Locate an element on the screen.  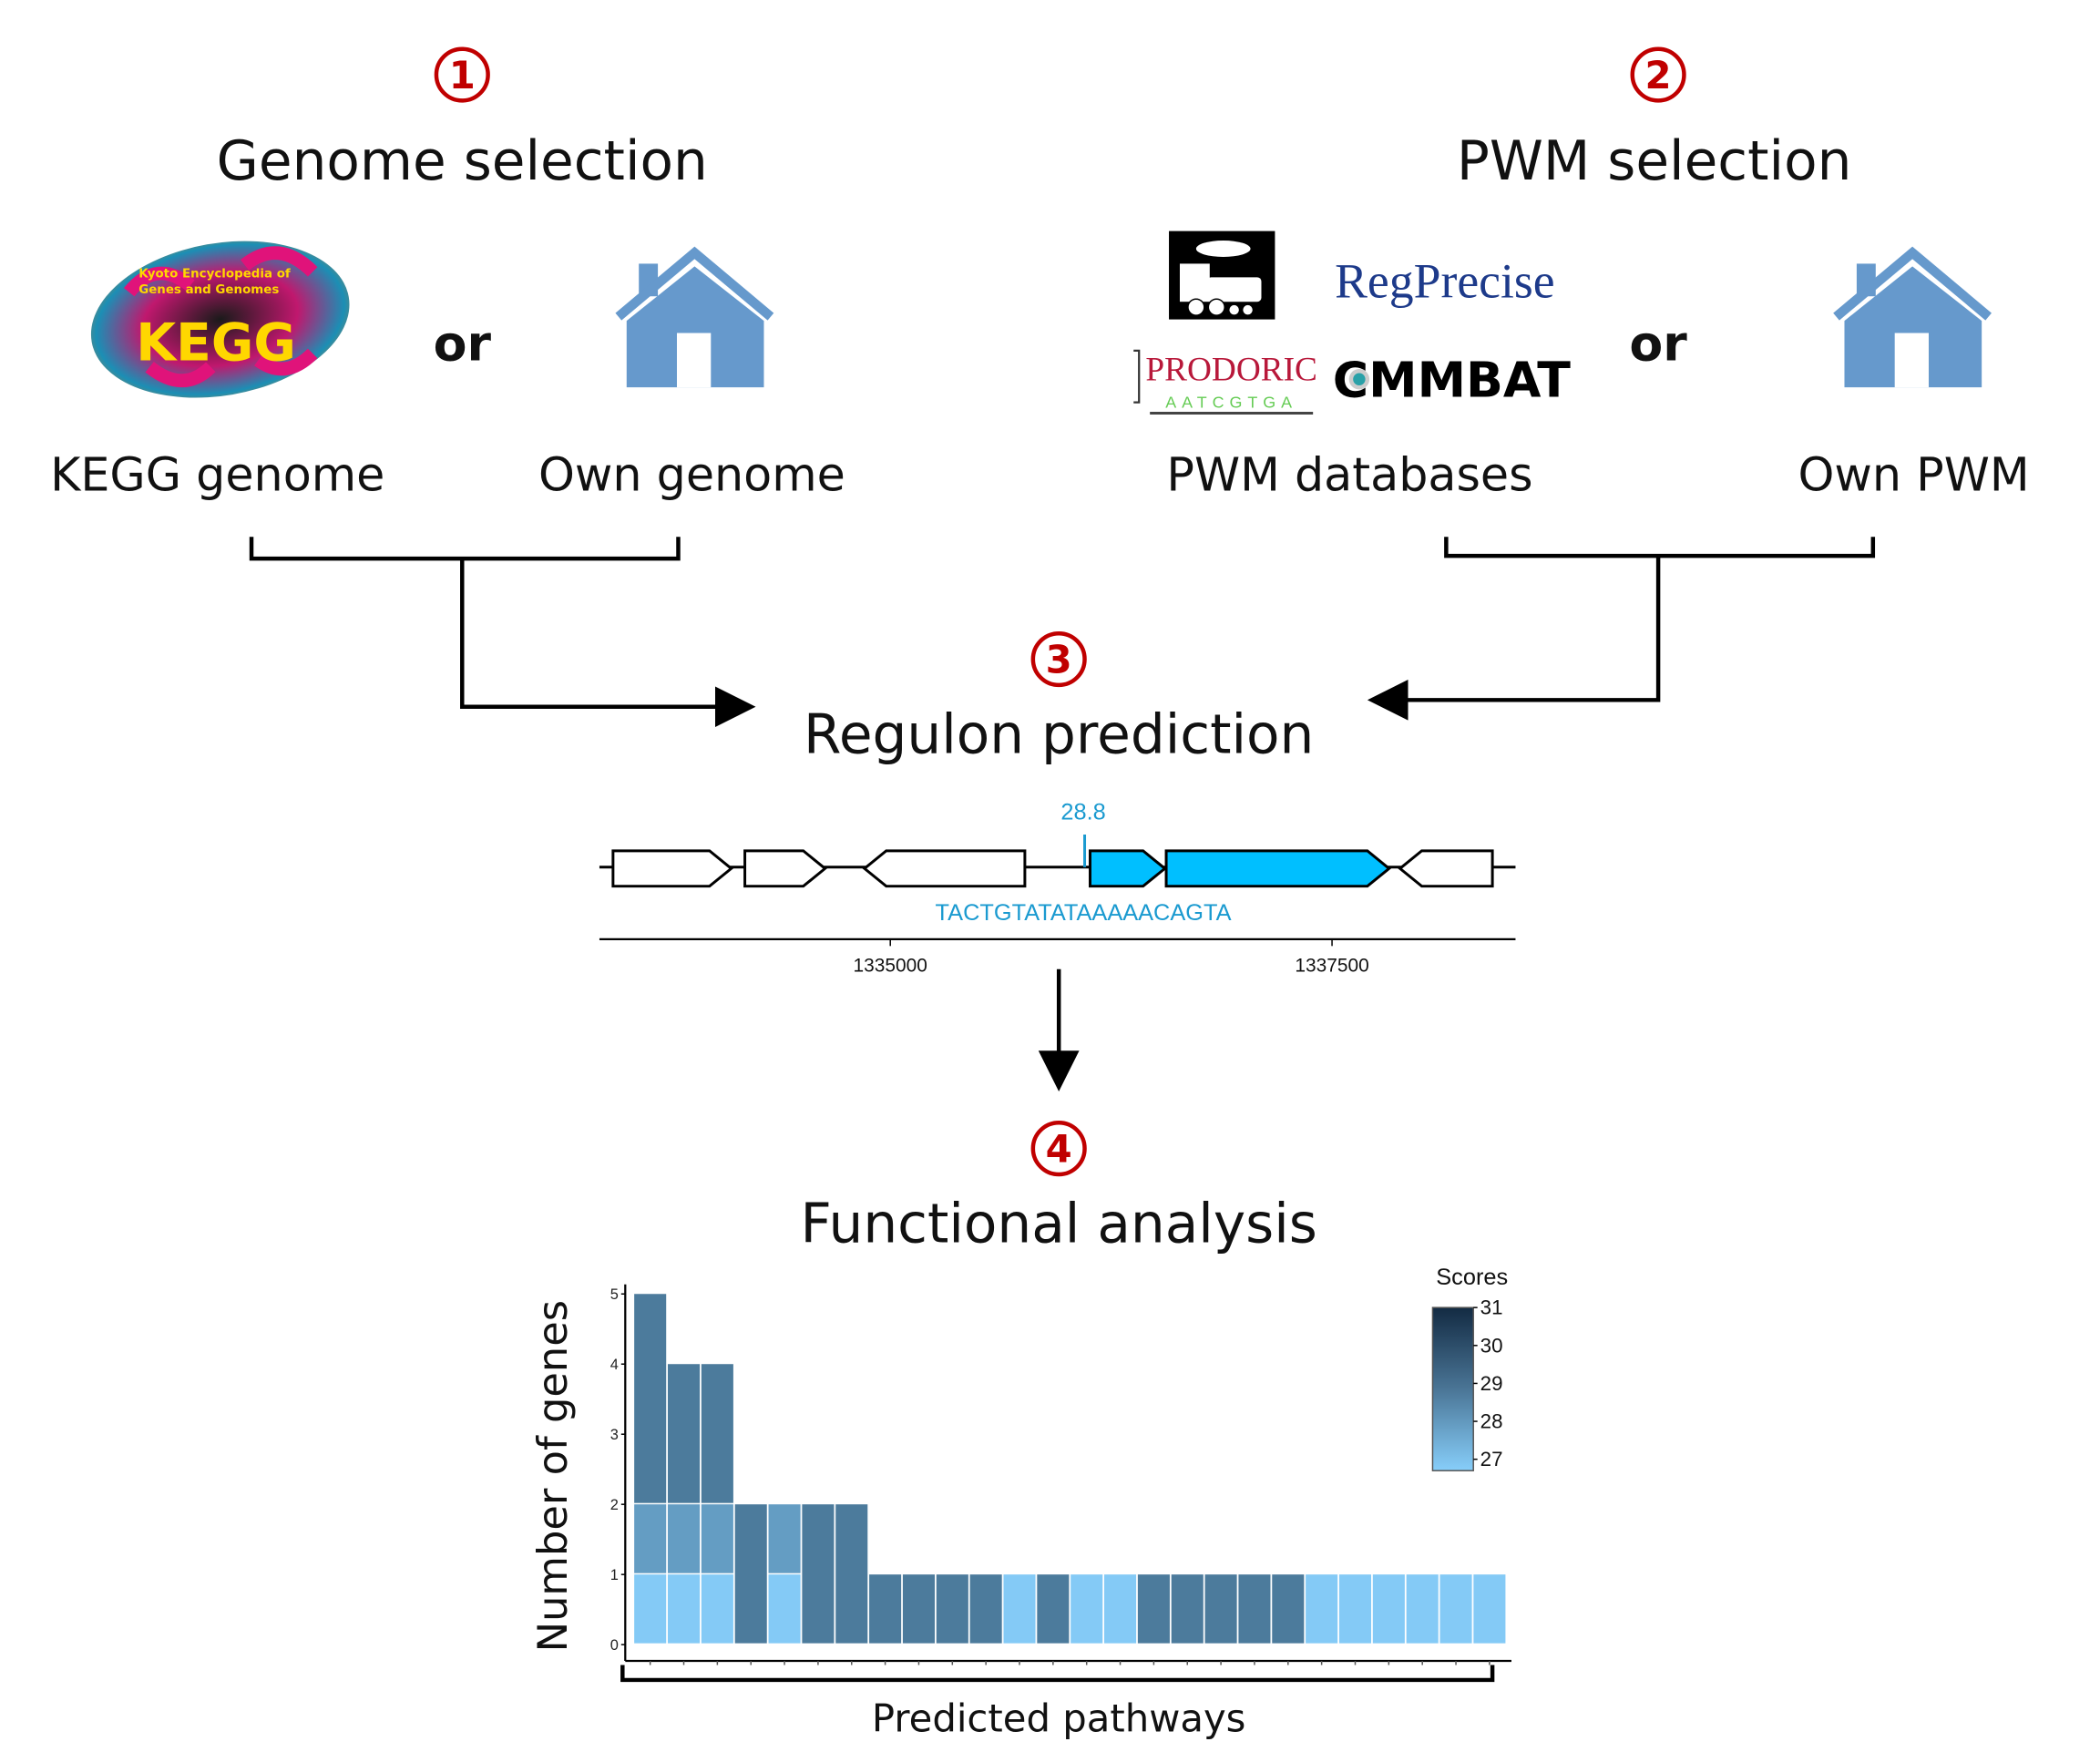
legend-title: Scores is located at coordinates (1472, 1277).